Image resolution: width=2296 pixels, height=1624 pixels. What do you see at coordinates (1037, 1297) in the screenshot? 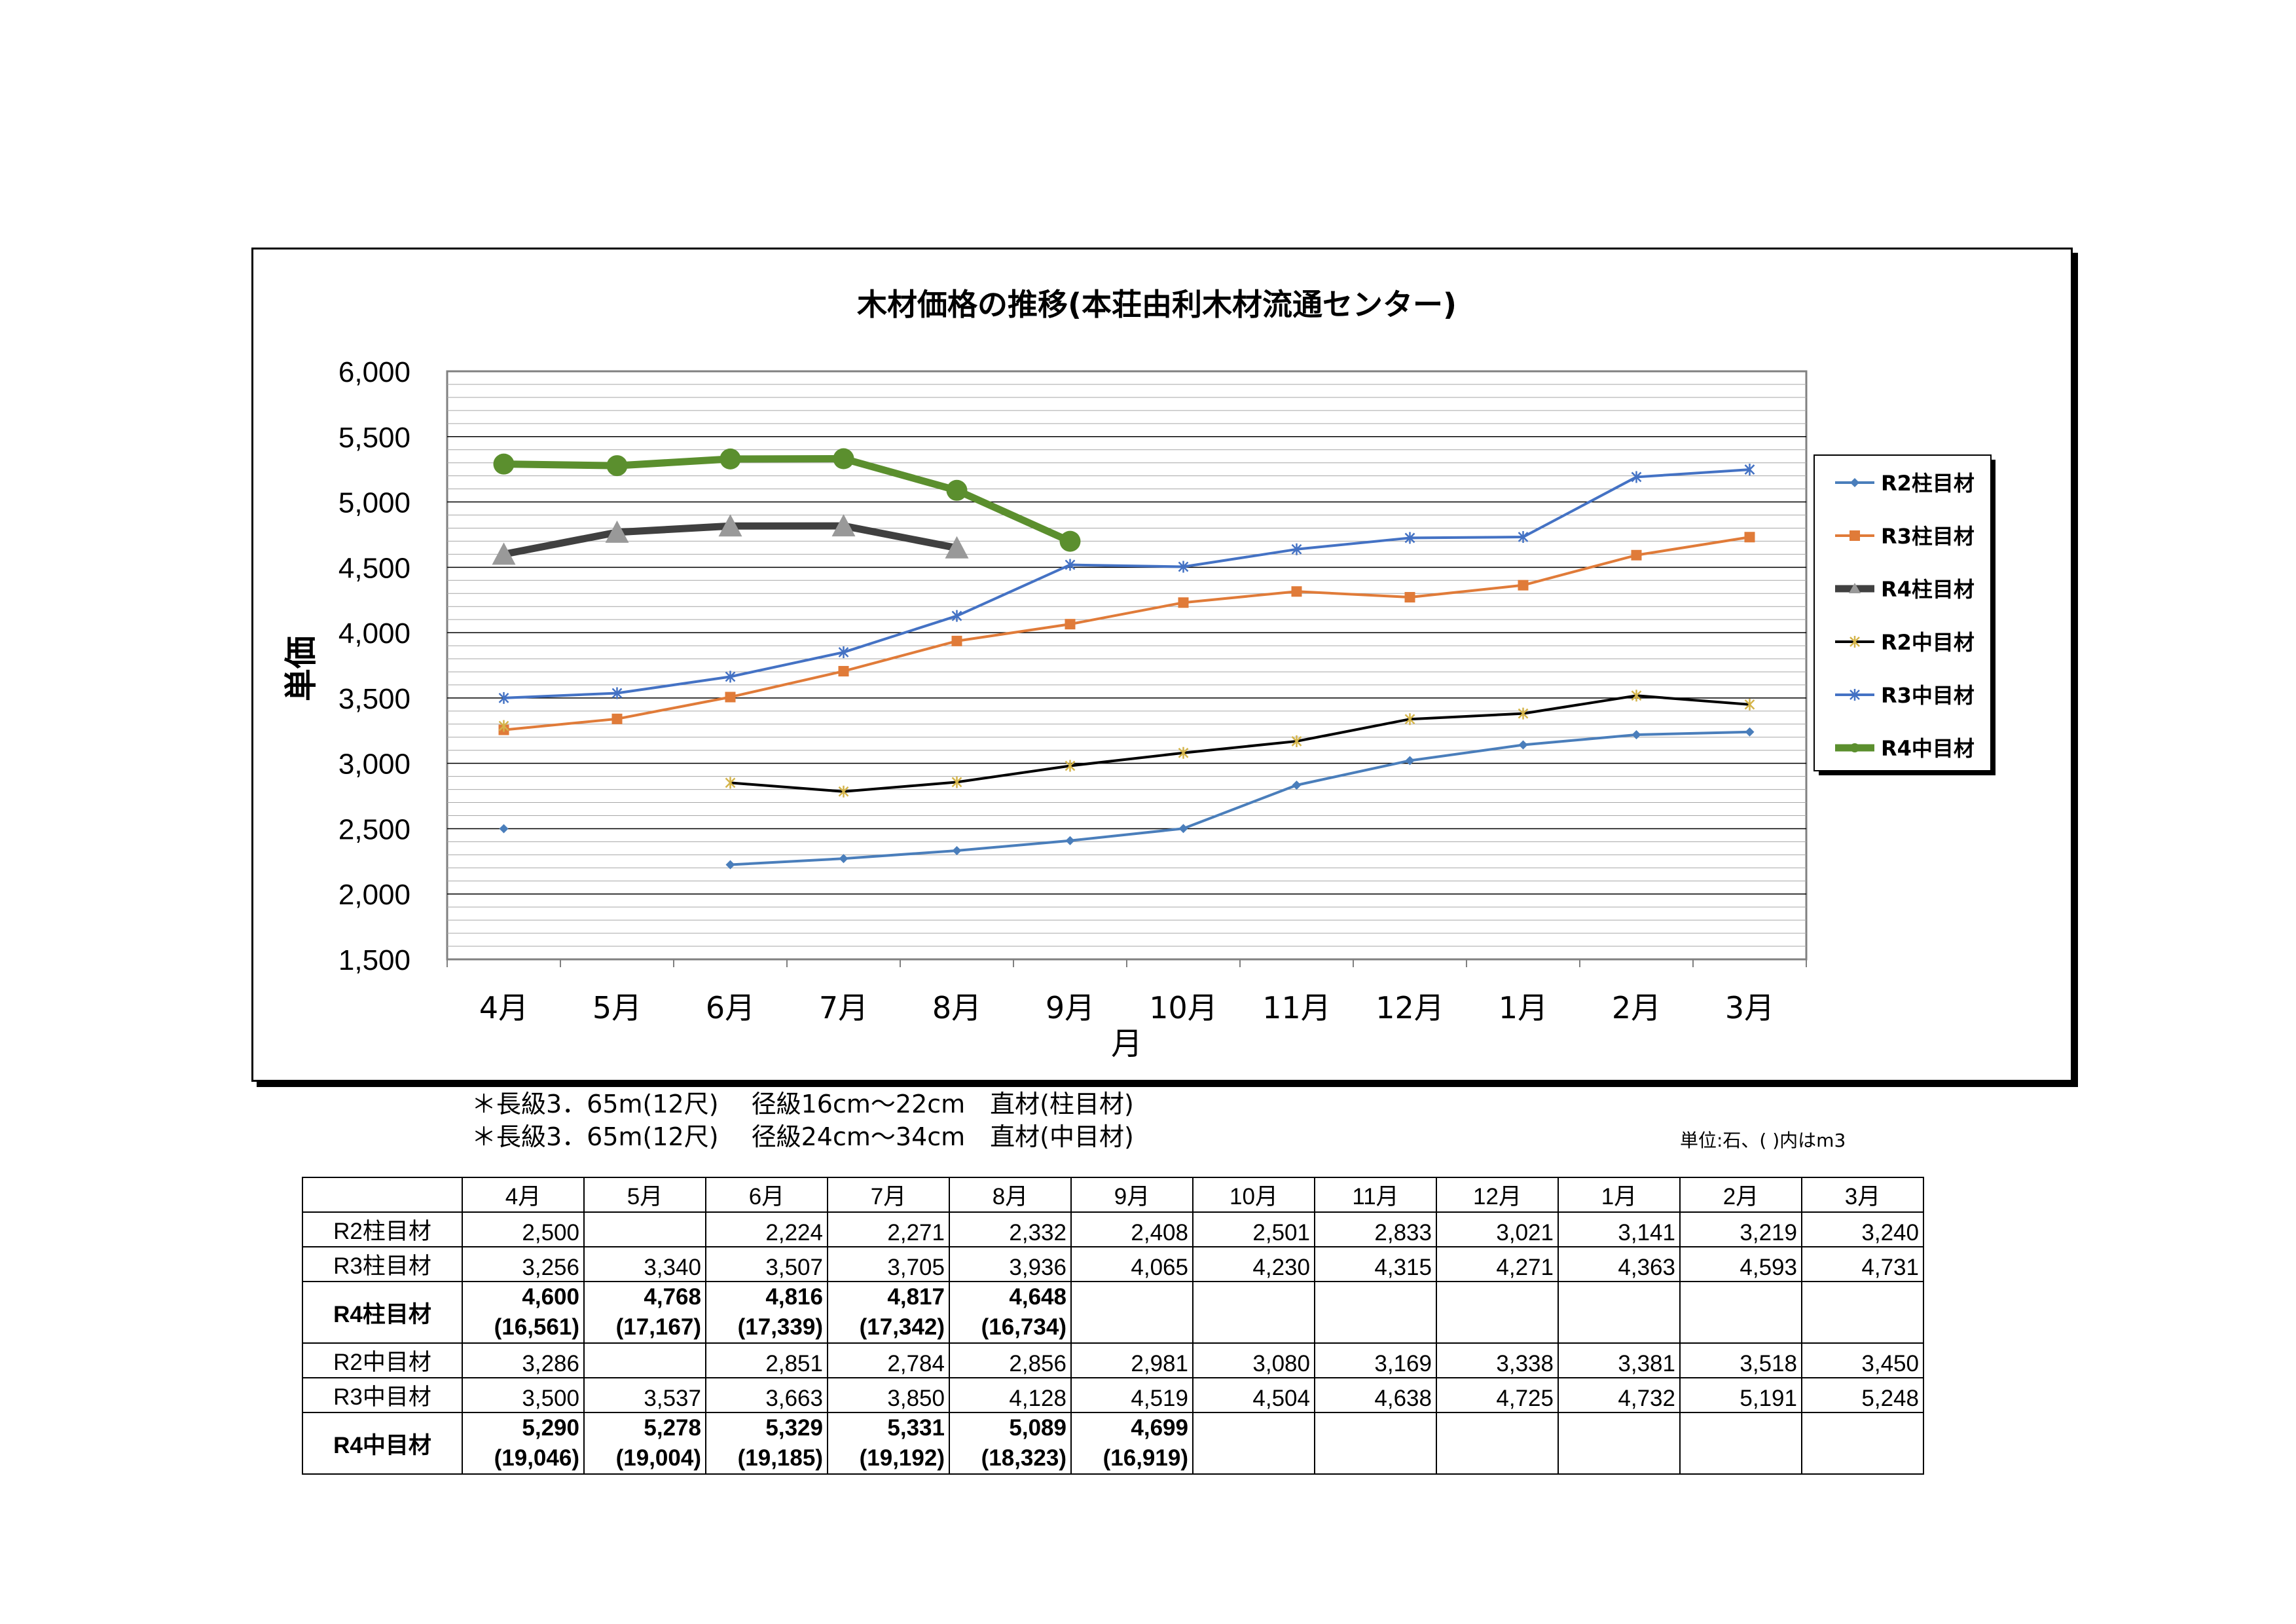
I see `value-text: 4,648` at bounding box center [1037, 1297].